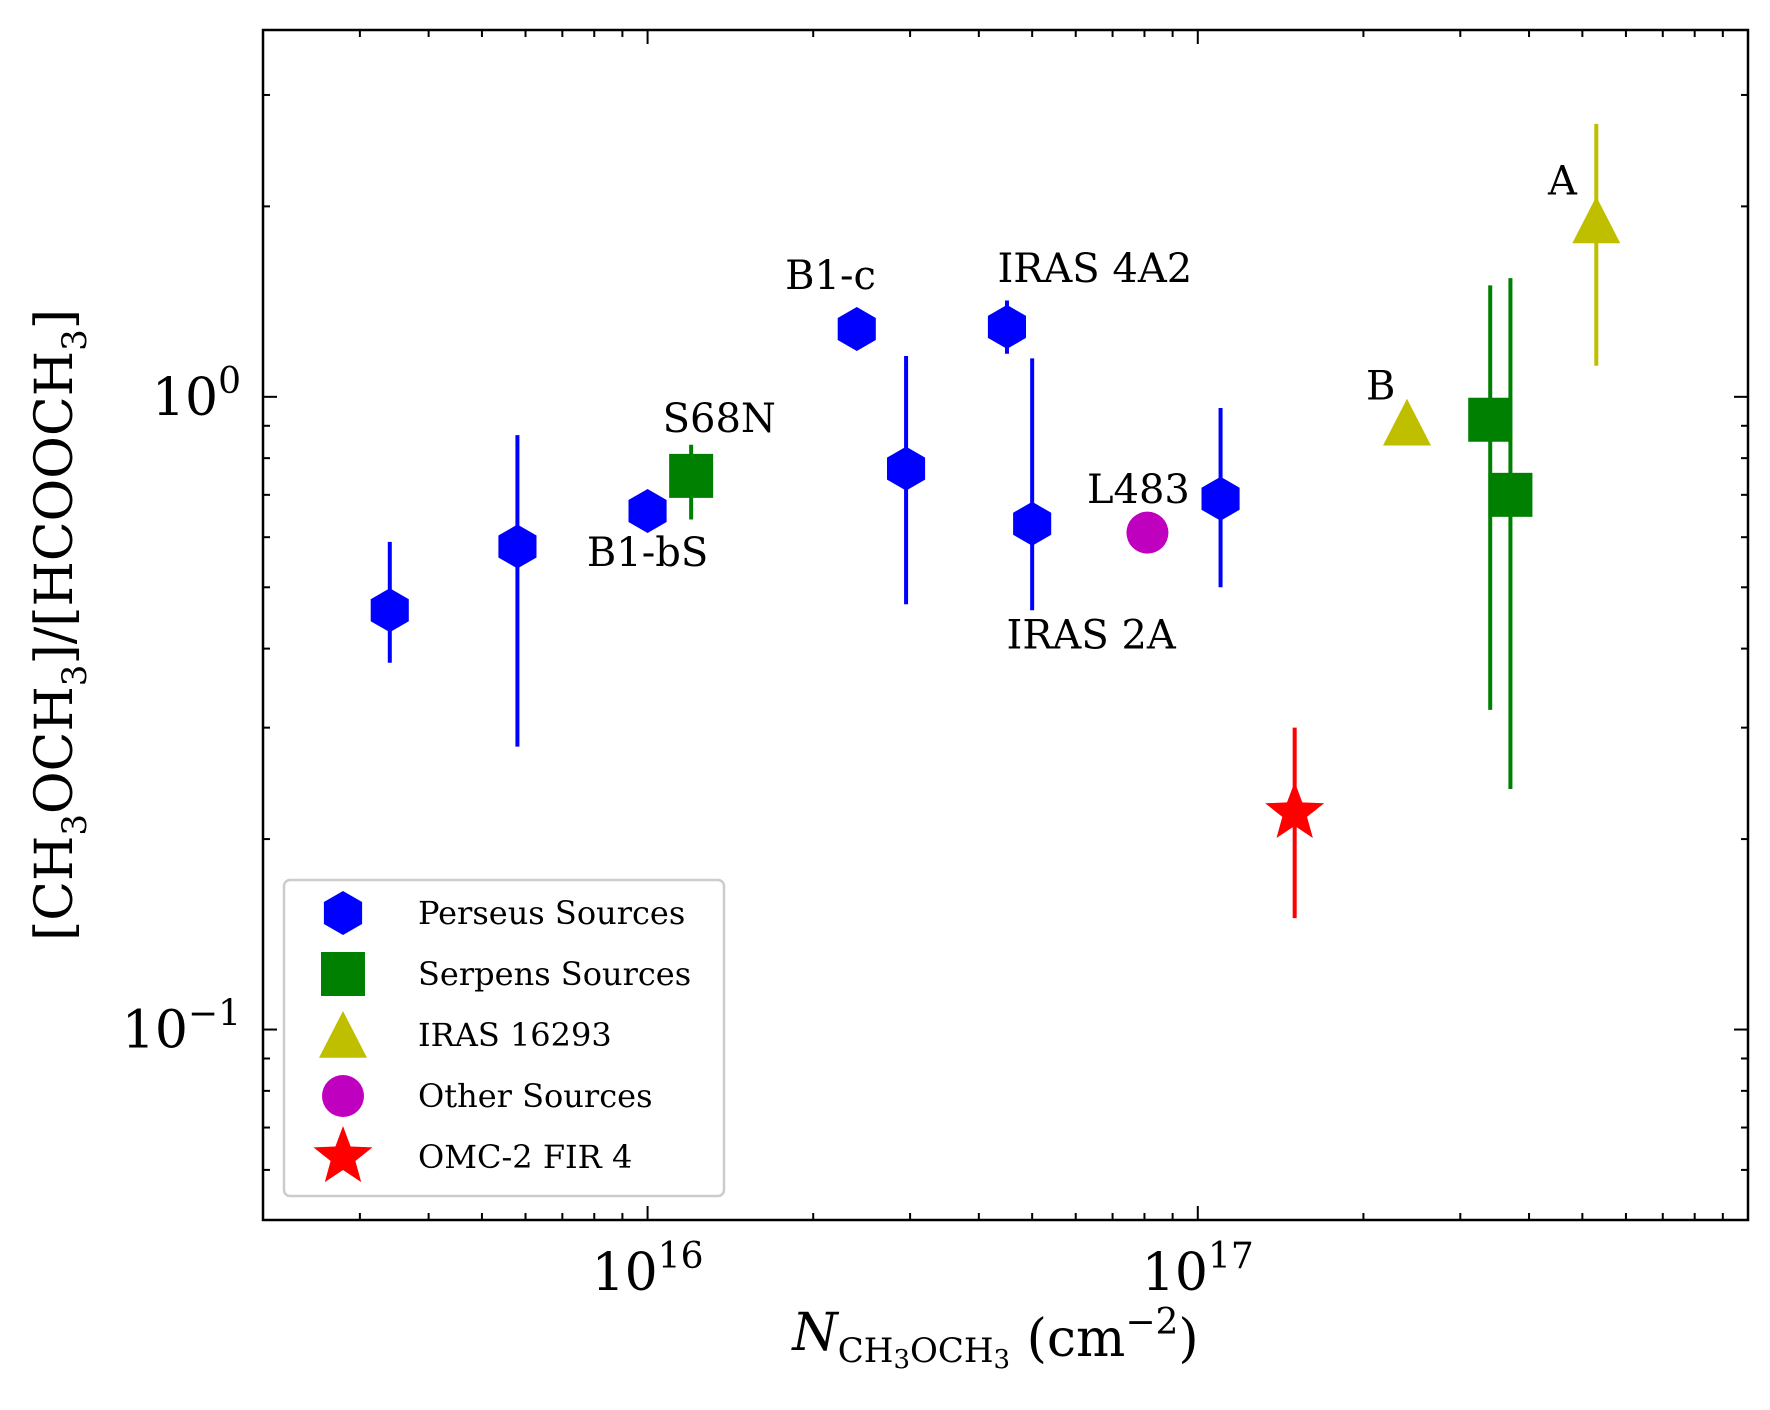 The width and height of the screenshot is (1770, 1410). What do you see at coordinates (830, 276) in the screenshot?
I see `annotation-label: B1-c` at bounding box center [830, 276].